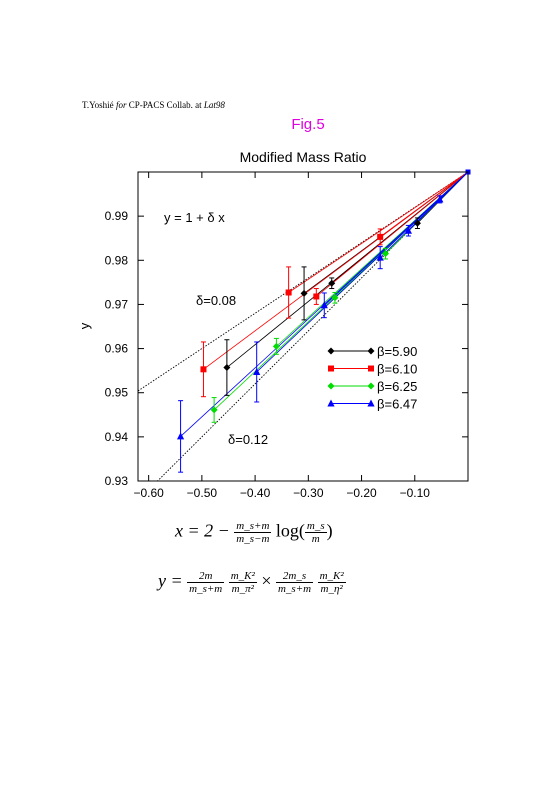  Describe the element at coordinates (288, 292) in the screenshot. I see `marker-s1-p1` at that location.